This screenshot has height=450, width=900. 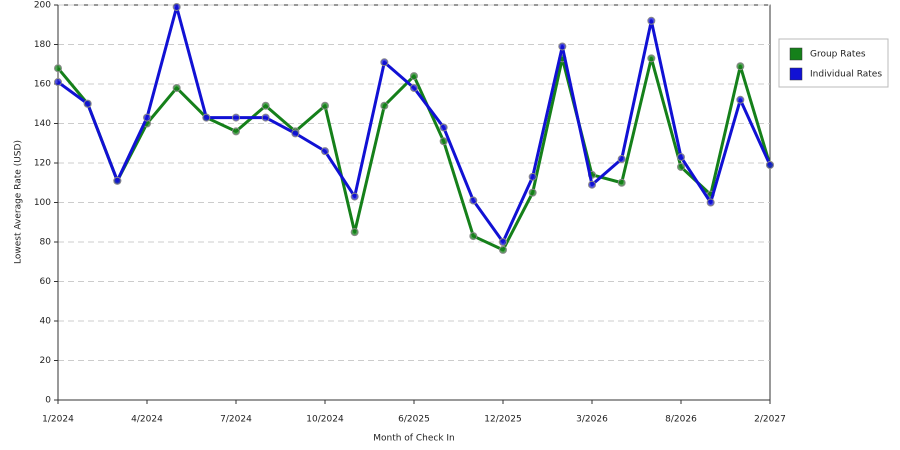 I want to click on y-axis-label: Lowest Average Rate (USD), so click(x=19, y=202).